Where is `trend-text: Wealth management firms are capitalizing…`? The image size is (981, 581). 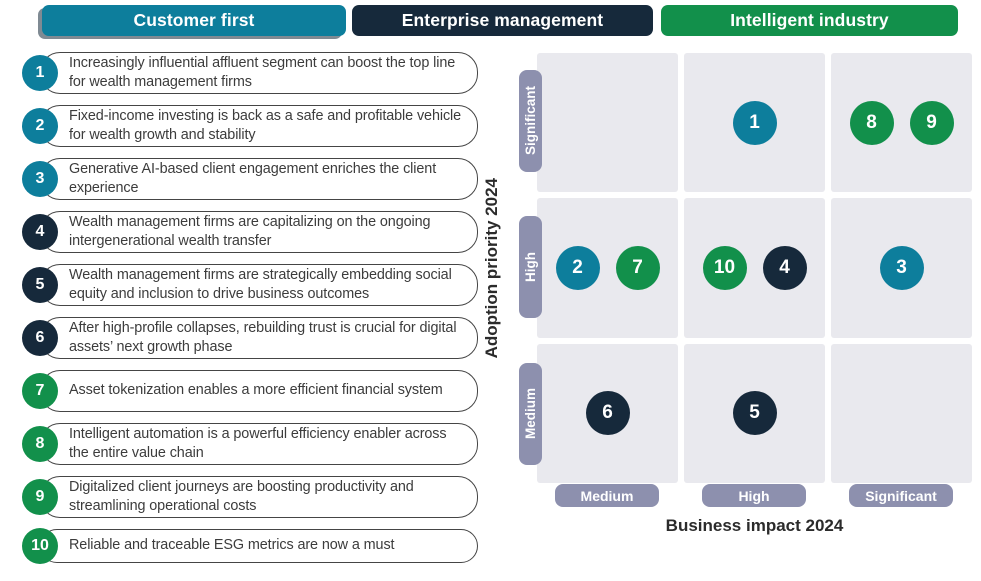
trend-text: Wealth management firms are capitalizing… is located at coordinates (250, 231).